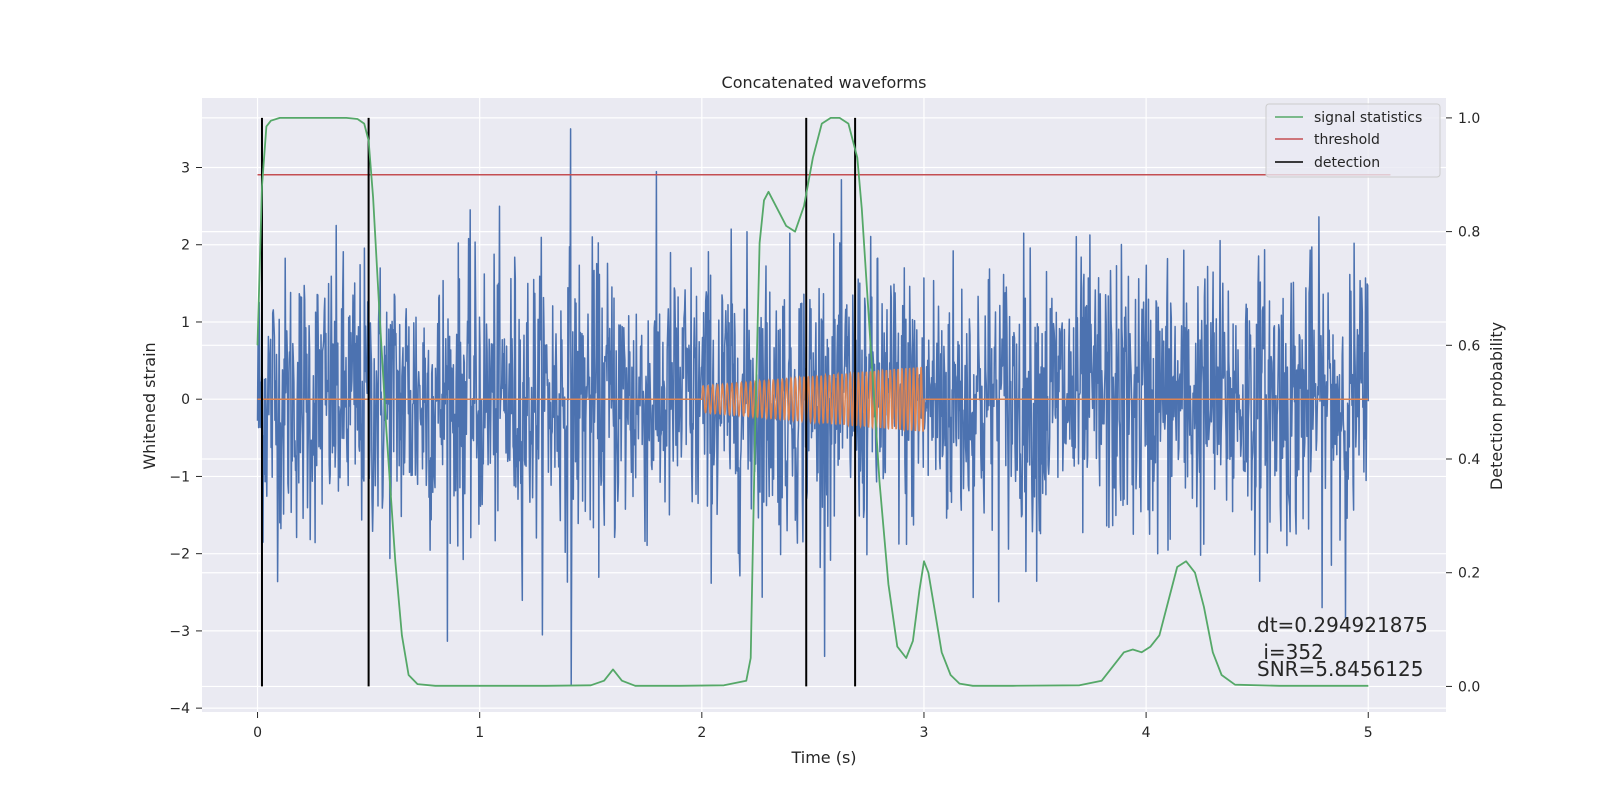  I want to click on y2-tick-label: 0.6, so click(1469, 346).